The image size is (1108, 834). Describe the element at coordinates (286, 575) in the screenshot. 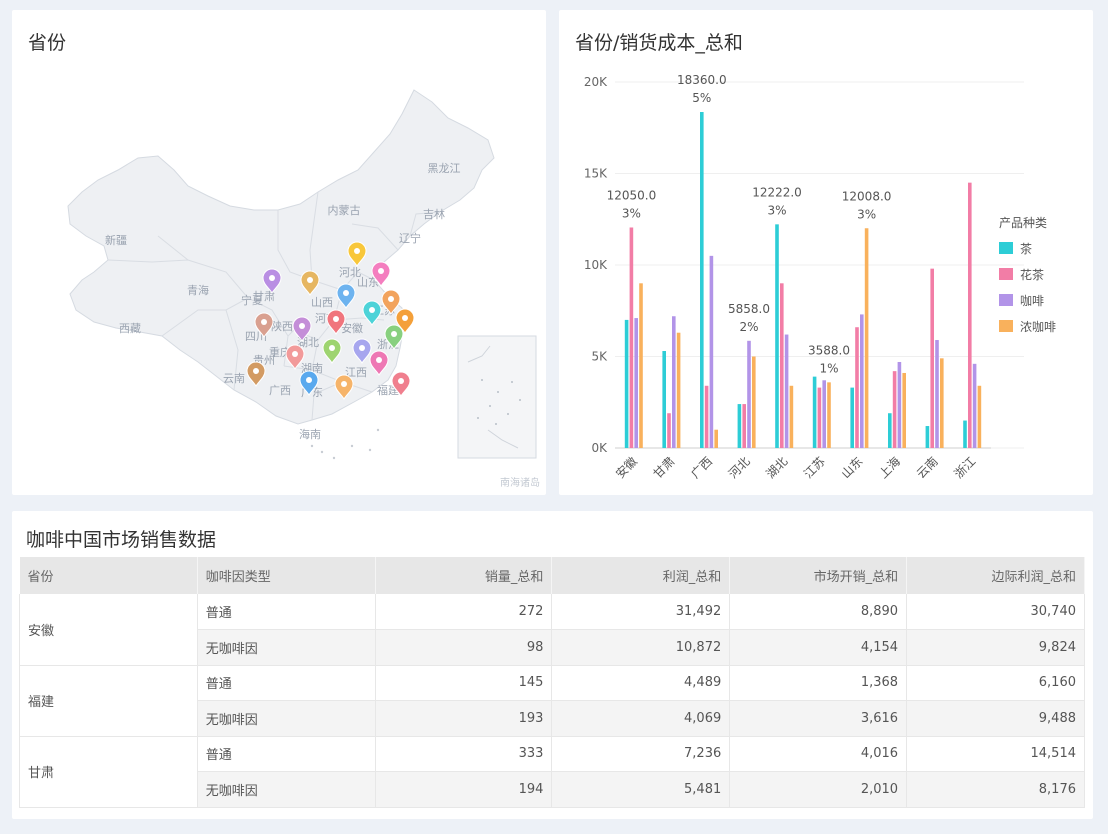

I see `col-header-caffeine-type: 咖啡因类型` at that location.